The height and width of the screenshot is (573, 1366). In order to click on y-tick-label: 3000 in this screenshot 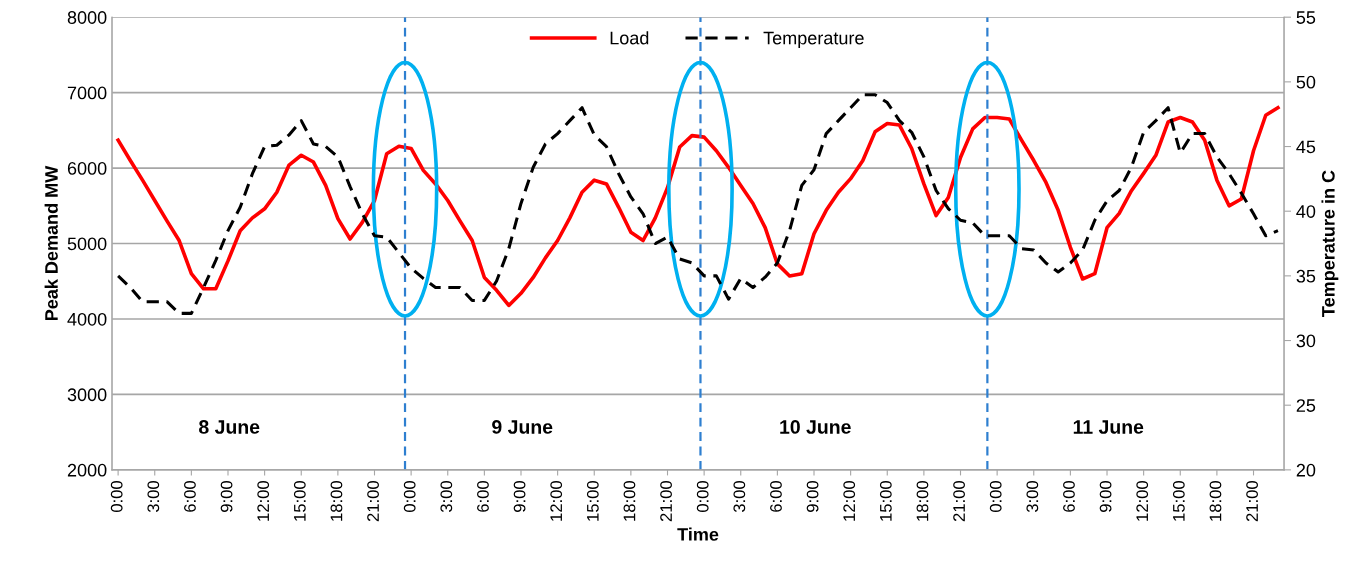, I will do `click(87, 395)`.